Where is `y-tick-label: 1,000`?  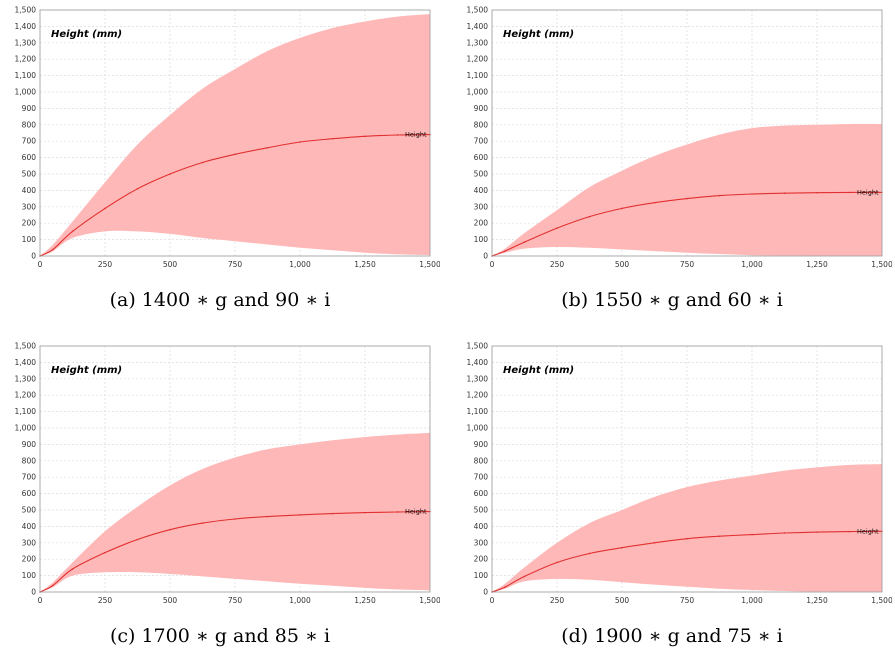 y-tick-label: 1,000 is located at coordinates (478, 92).